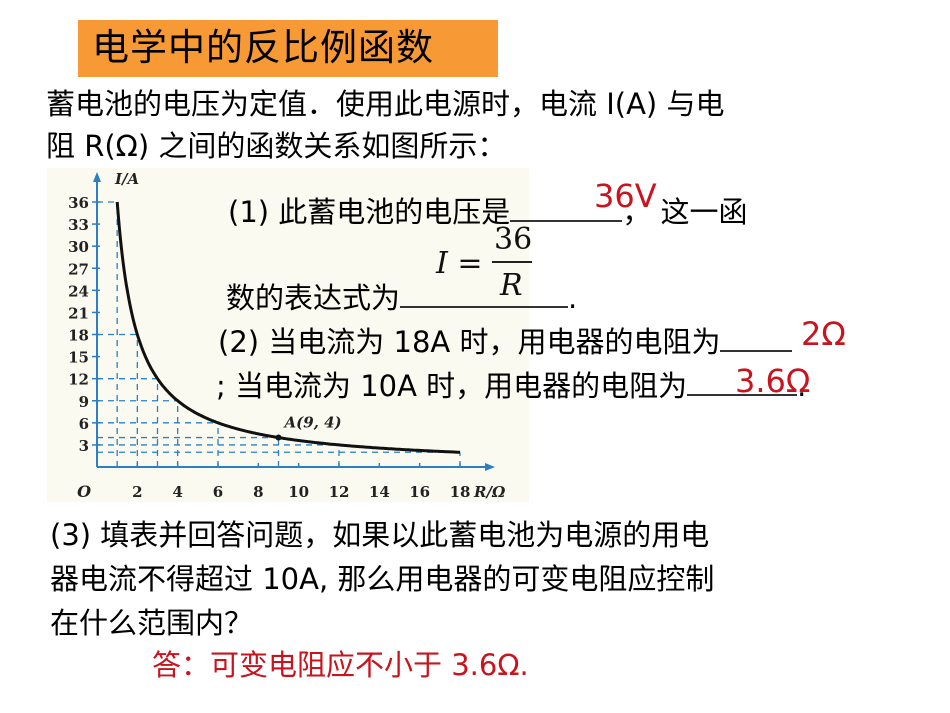 The width and height of the screenshot is (950, 713). I want to click on q1-line-1: (1) 此蓄电池的电压是 ， 这一函, so click(488, 212).